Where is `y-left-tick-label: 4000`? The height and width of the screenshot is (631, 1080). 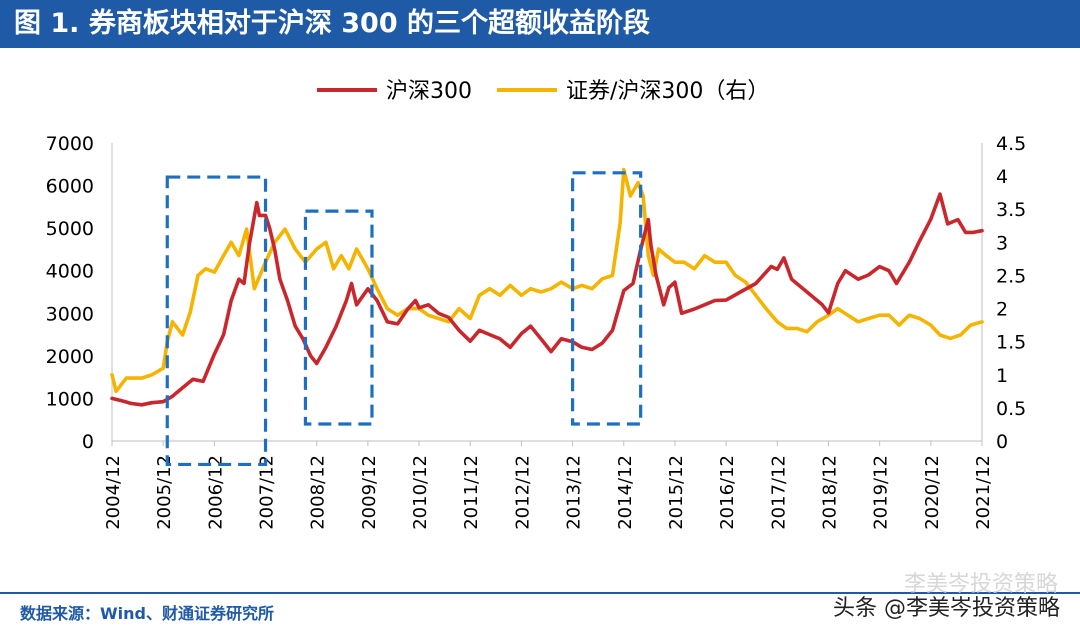
y-left-tick-label: 4000 is located at coordinates (70, 272).